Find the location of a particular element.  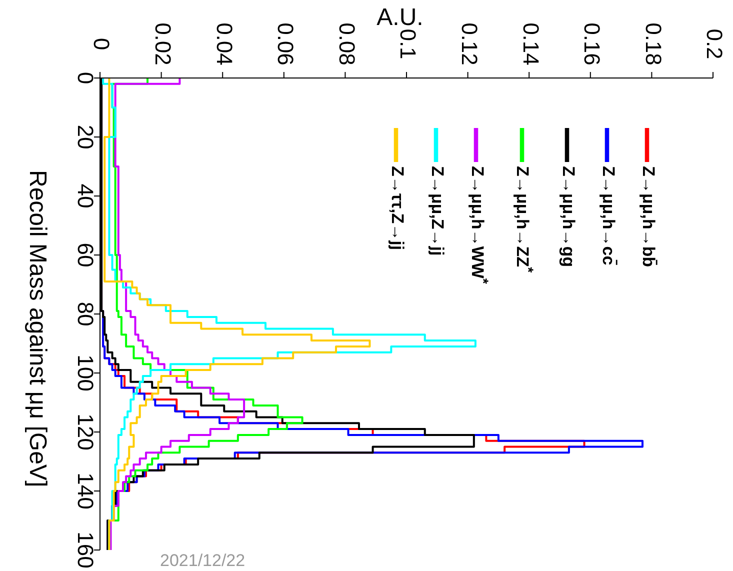

y-tick-label: 80 is located at coordinates (85, 314).